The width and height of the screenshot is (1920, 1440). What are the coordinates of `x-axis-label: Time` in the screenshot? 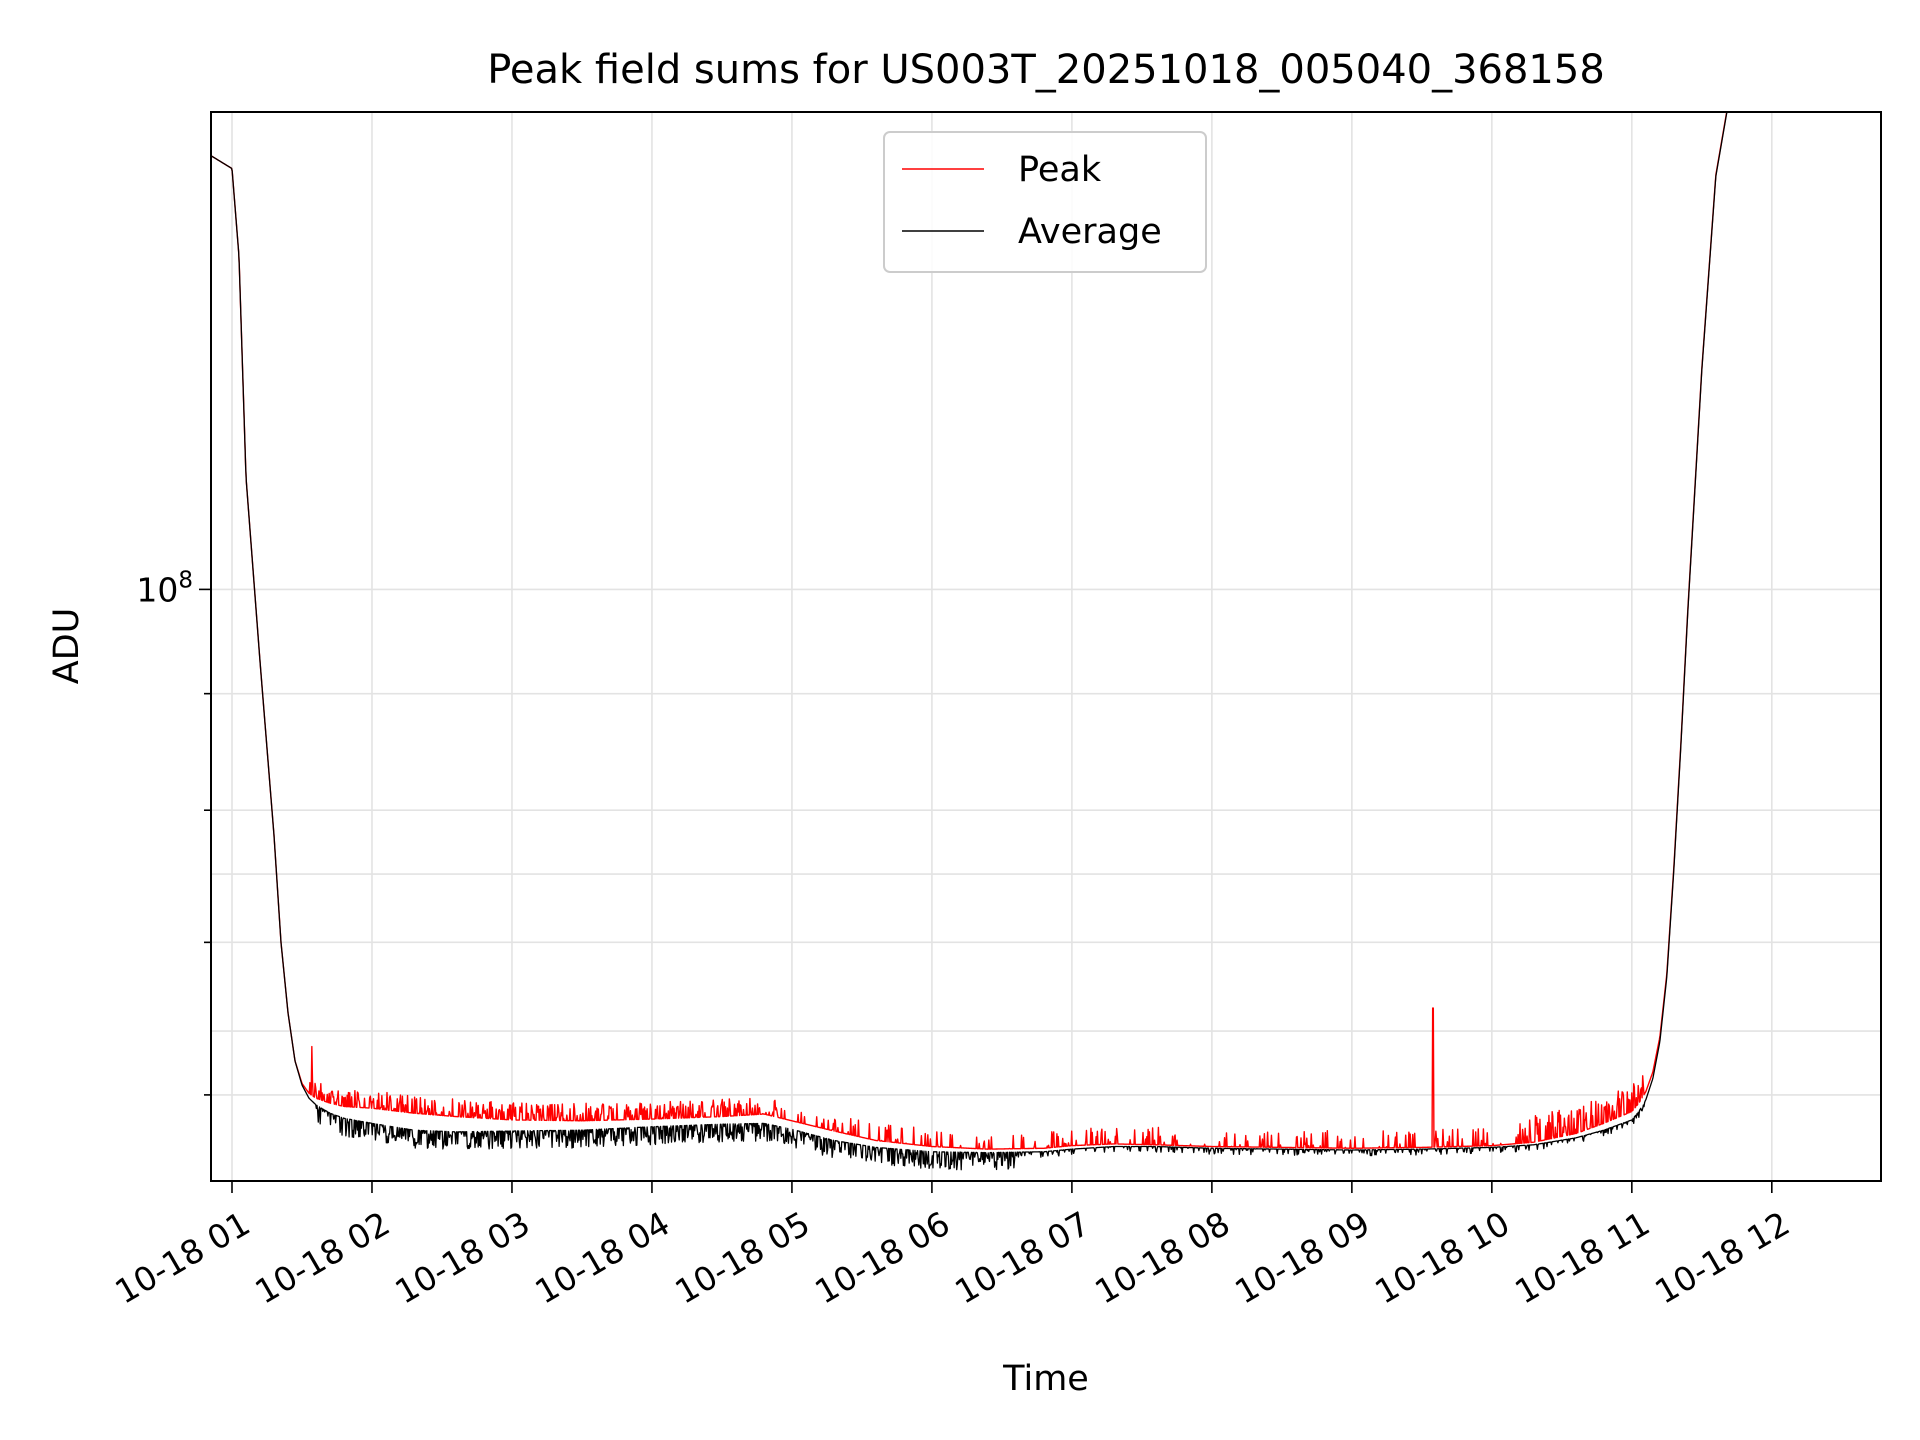 It's located at (1045, 1379).